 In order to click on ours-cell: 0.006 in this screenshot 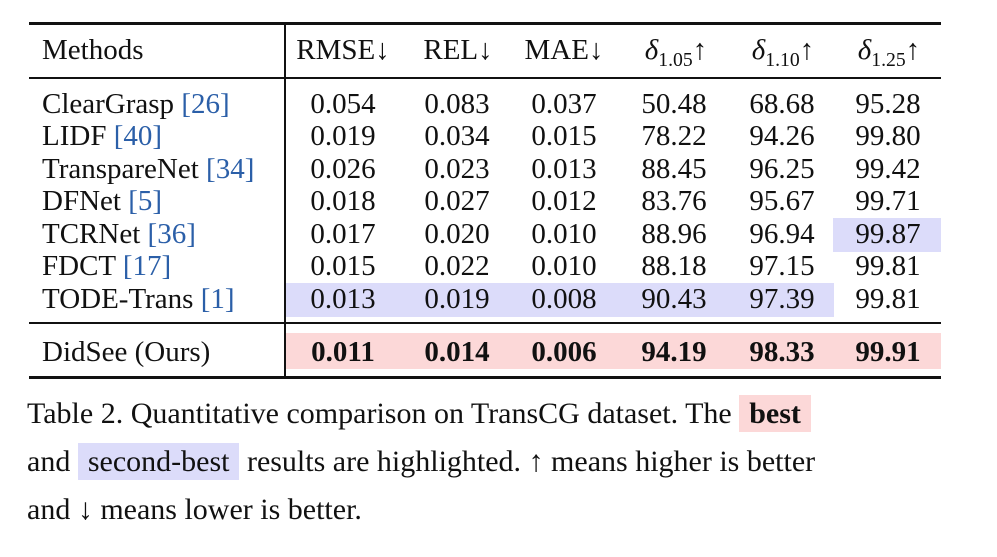, I will do `click(564, 352)`.